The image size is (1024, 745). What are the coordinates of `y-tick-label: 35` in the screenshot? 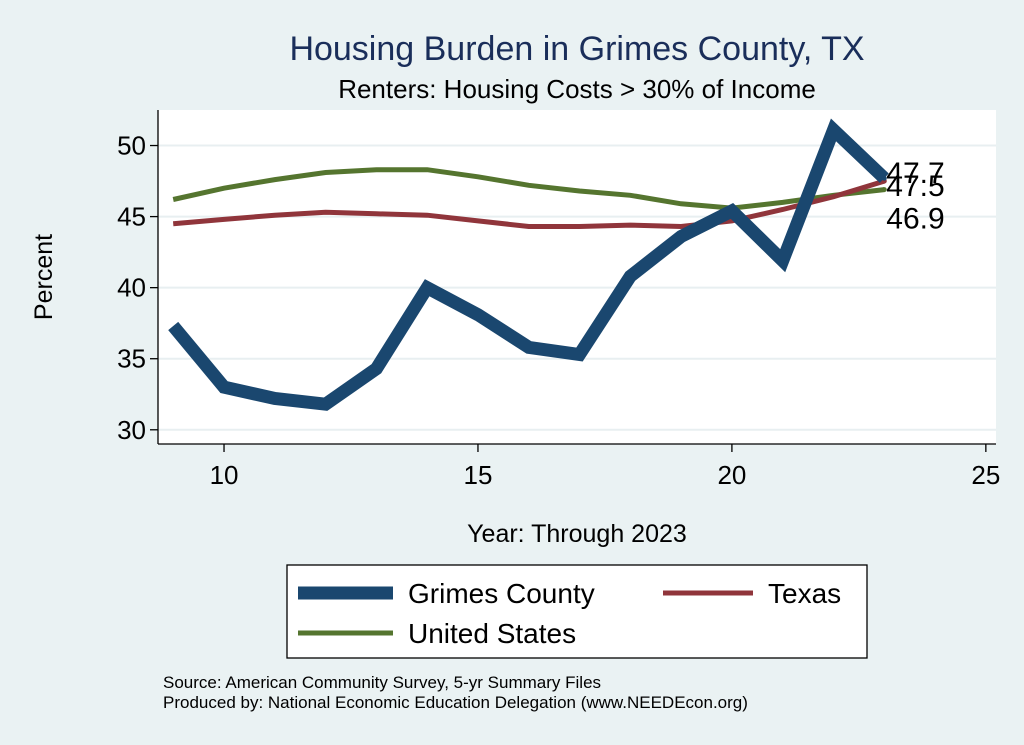 It's located at (131, 359).